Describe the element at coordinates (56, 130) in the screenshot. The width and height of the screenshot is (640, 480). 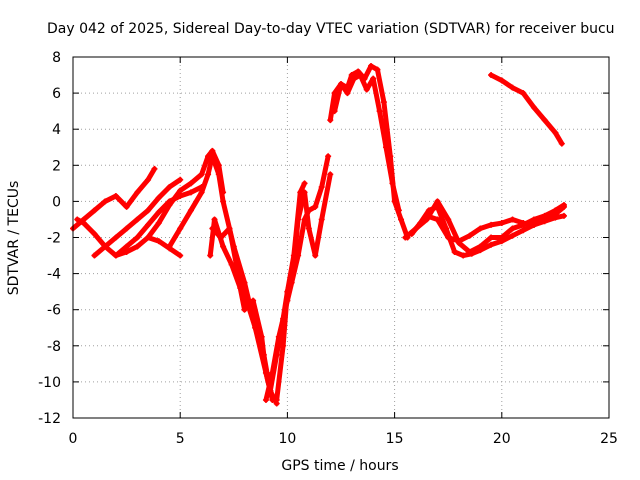
I see `y-tick-label: 4` at that location.